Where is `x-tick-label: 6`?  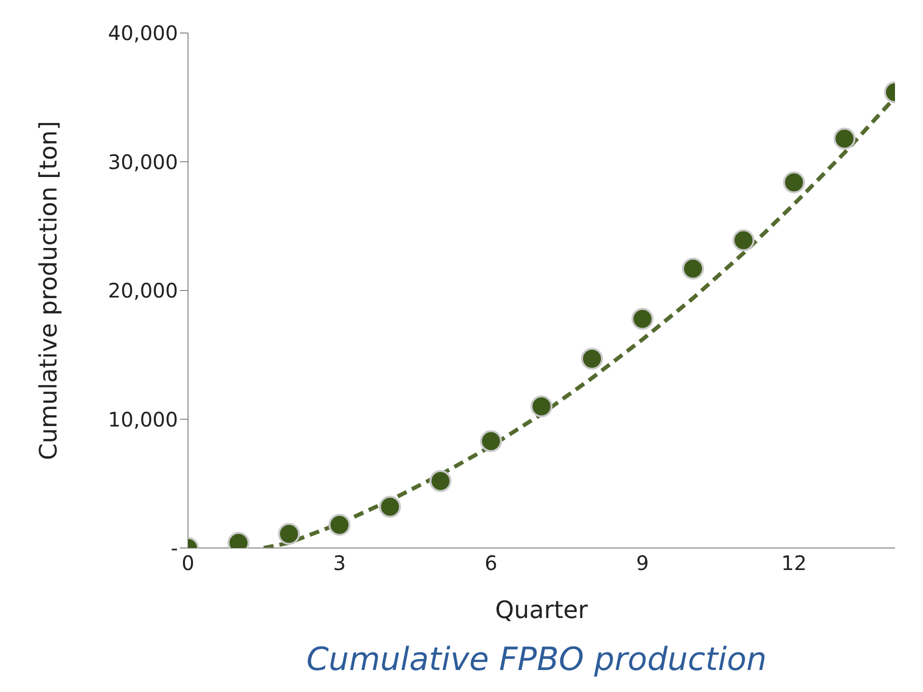
x-tick-label: 6 is located at coordinates (491, 563).